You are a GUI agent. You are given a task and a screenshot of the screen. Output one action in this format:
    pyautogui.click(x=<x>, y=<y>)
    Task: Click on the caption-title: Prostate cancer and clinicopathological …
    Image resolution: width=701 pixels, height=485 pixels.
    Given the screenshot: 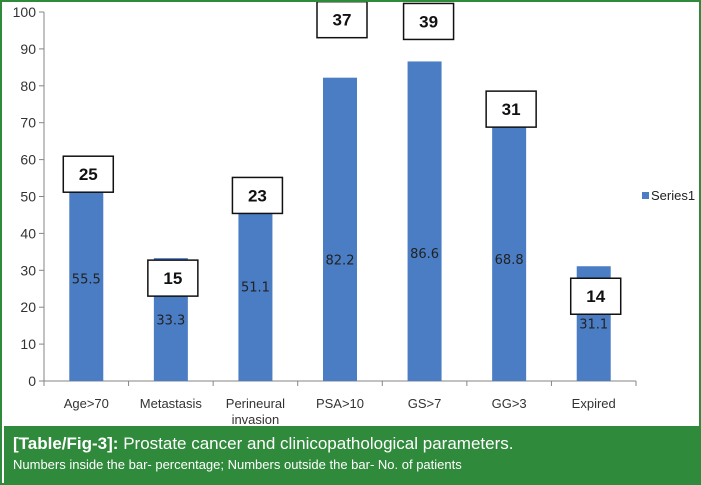 What is the action you would take?
    pyautogui.click(x=318, y=443)
    